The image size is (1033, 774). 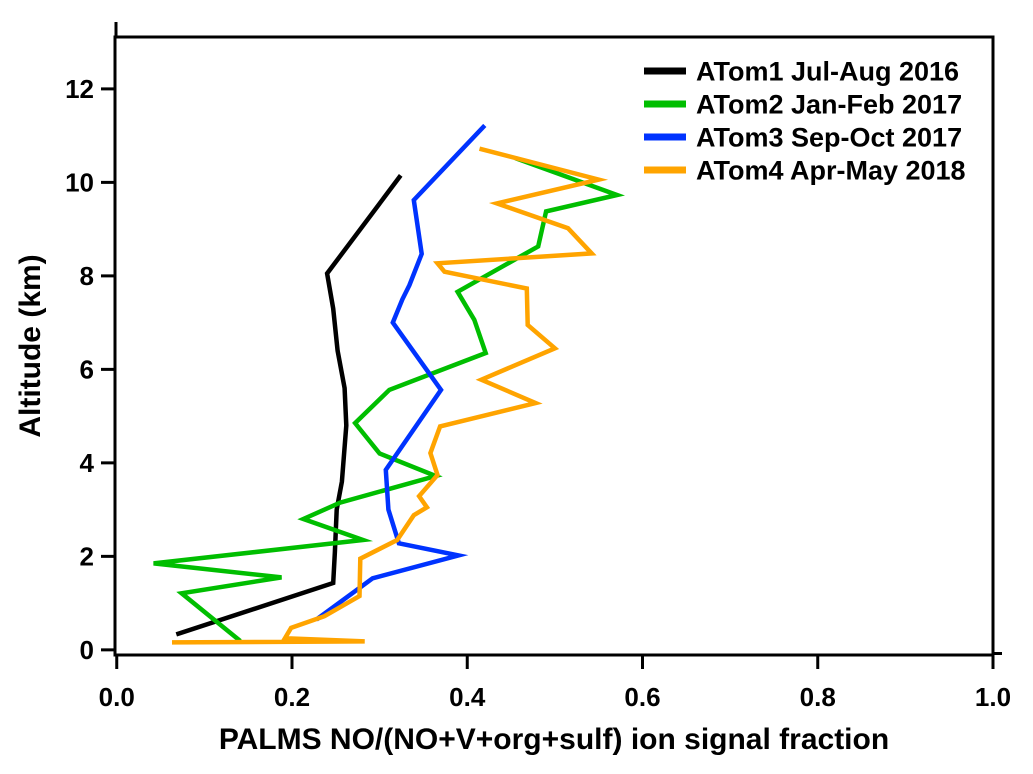 I want to click on x-tick-label: 0.0, so click(x=117, y=697).